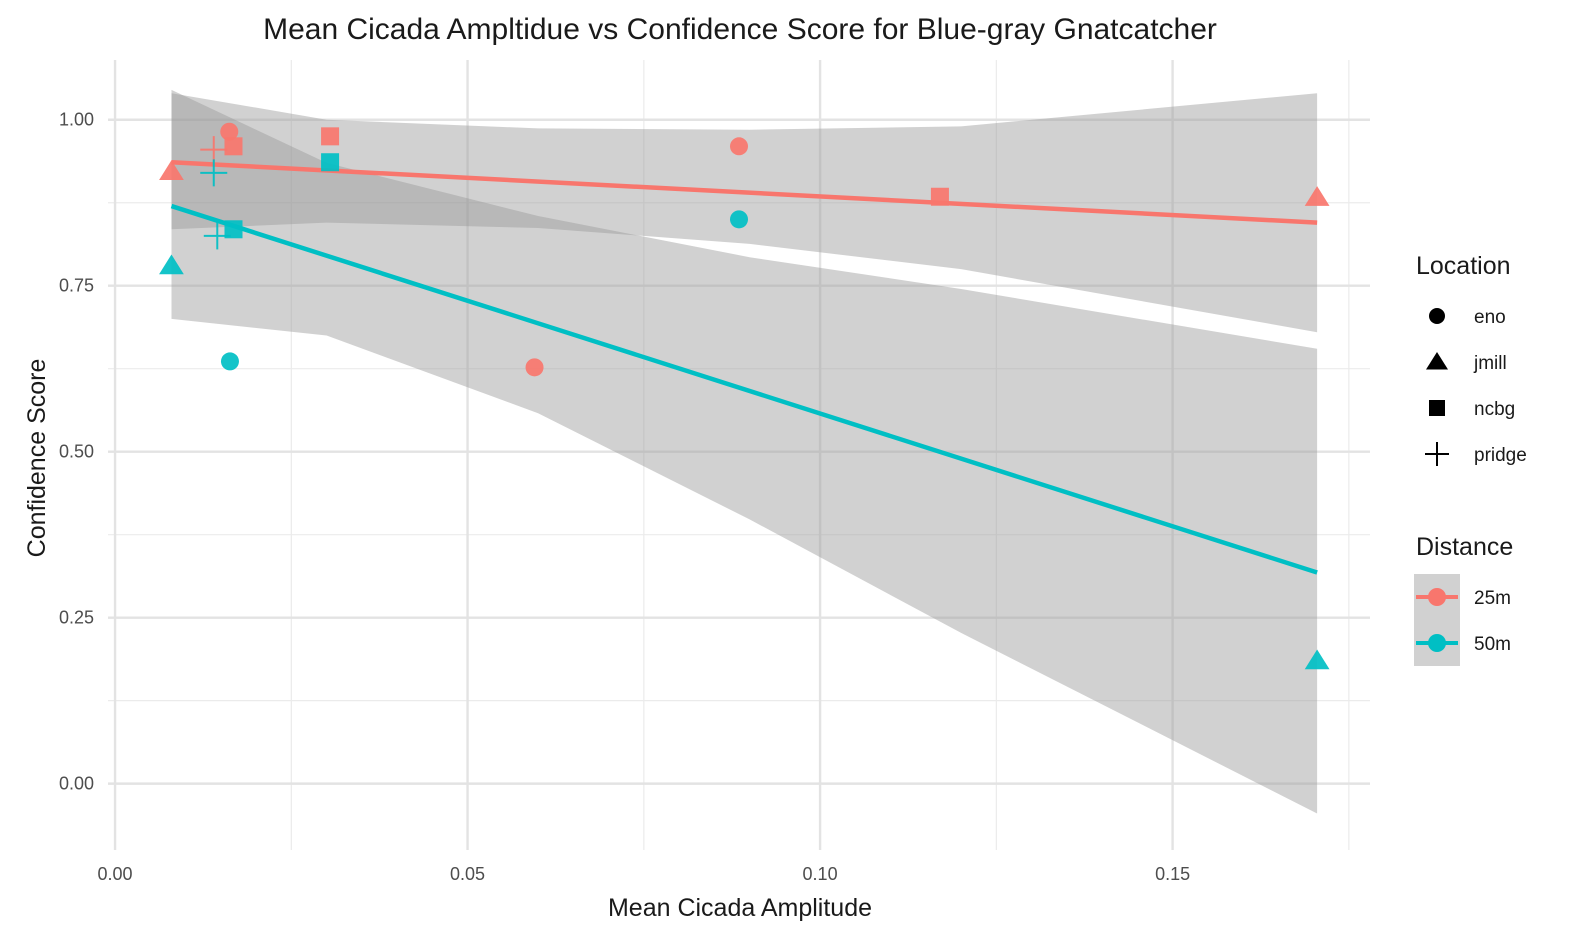 This screenshot has width=1582, height=944. What do you see at coordinates (1492, 598) in the screenshot?
I see `legend-label-25m: 25m` at bounding box center [1492, 598].